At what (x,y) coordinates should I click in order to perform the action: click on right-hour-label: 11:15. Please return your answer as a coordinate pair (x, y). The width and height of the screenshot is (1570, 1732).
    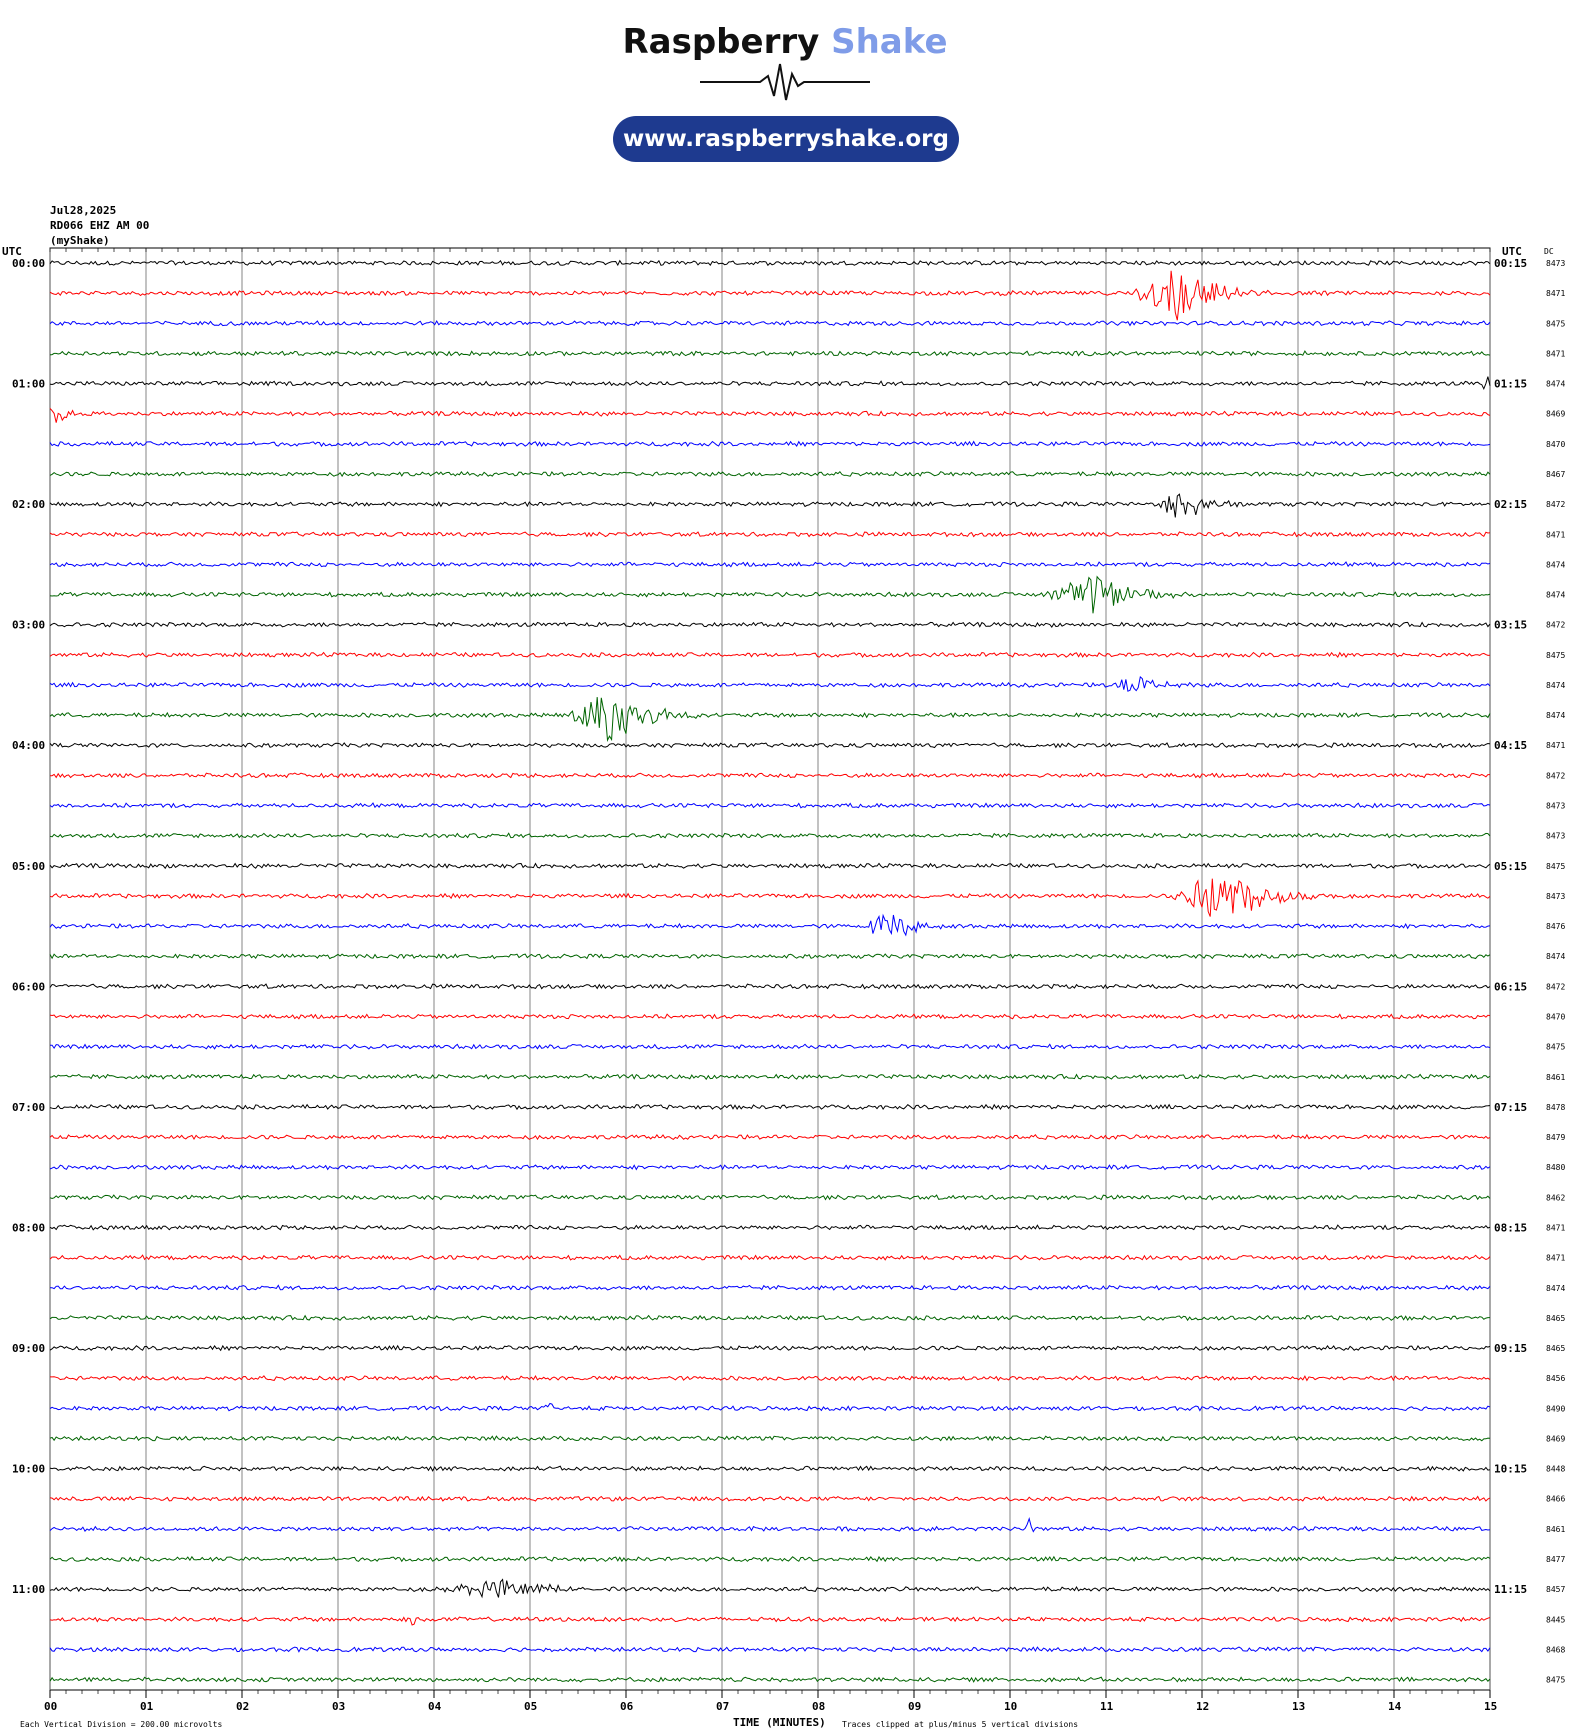
    Looking at the image, I should click on (1510, 1589).